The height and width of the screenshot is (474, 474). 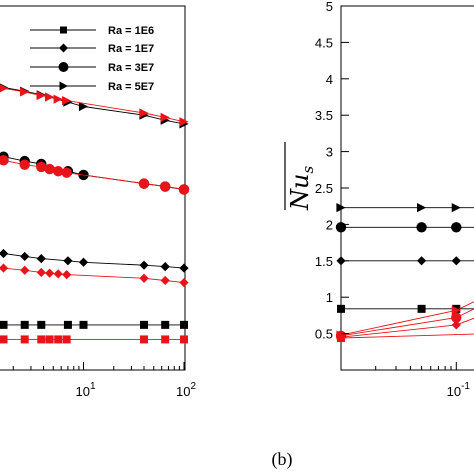 I want to click on legend-label-4: Ra = 5E7, so click(x=131, y=87).